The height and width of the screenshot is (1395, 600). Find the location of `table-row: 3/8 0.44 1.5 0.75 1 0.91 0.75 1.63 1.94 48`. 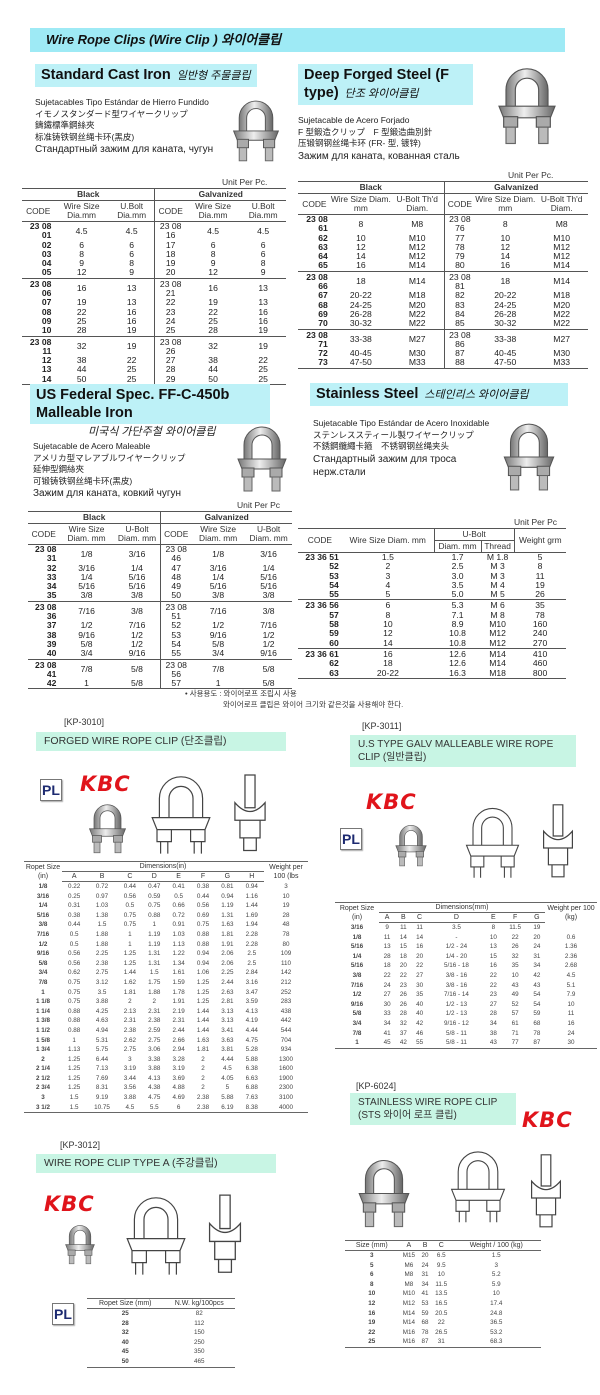

table-row: 3/8 0.44 1.5 0.75 1 0.91 0.75 1.63 1.94 48 is located at coordinates (166, 925).